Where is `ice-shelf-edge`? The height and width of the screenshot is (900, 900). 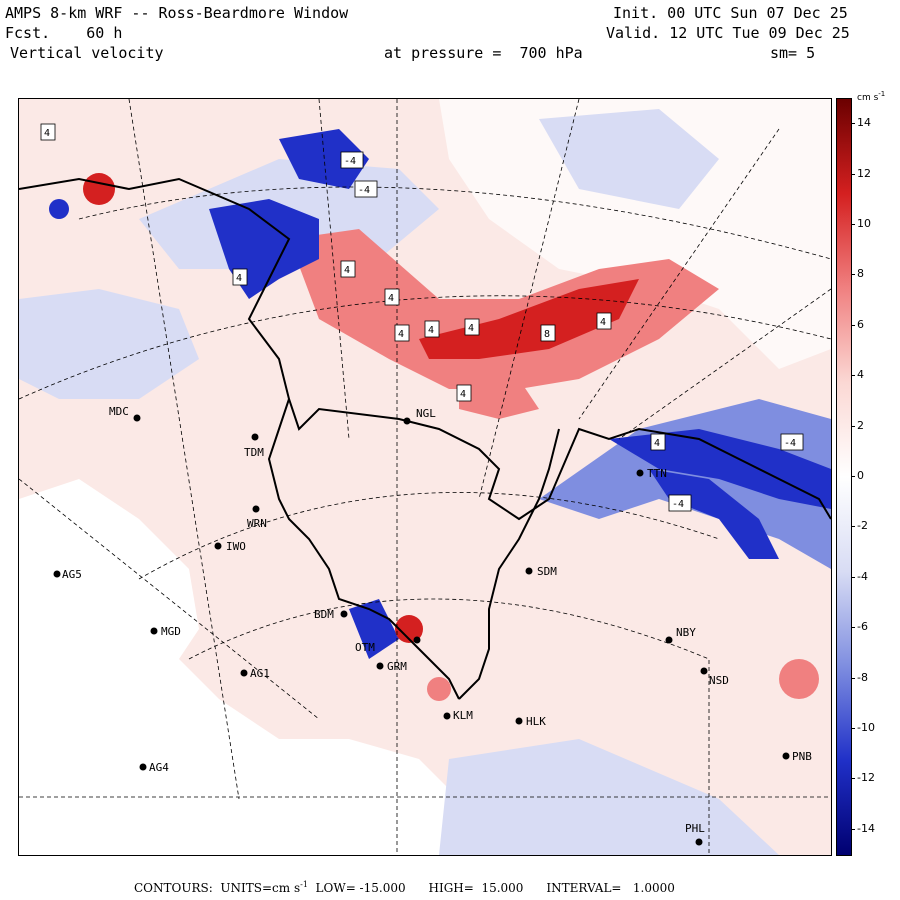
ice-shelf-edge is located at coordinates (509, 564).